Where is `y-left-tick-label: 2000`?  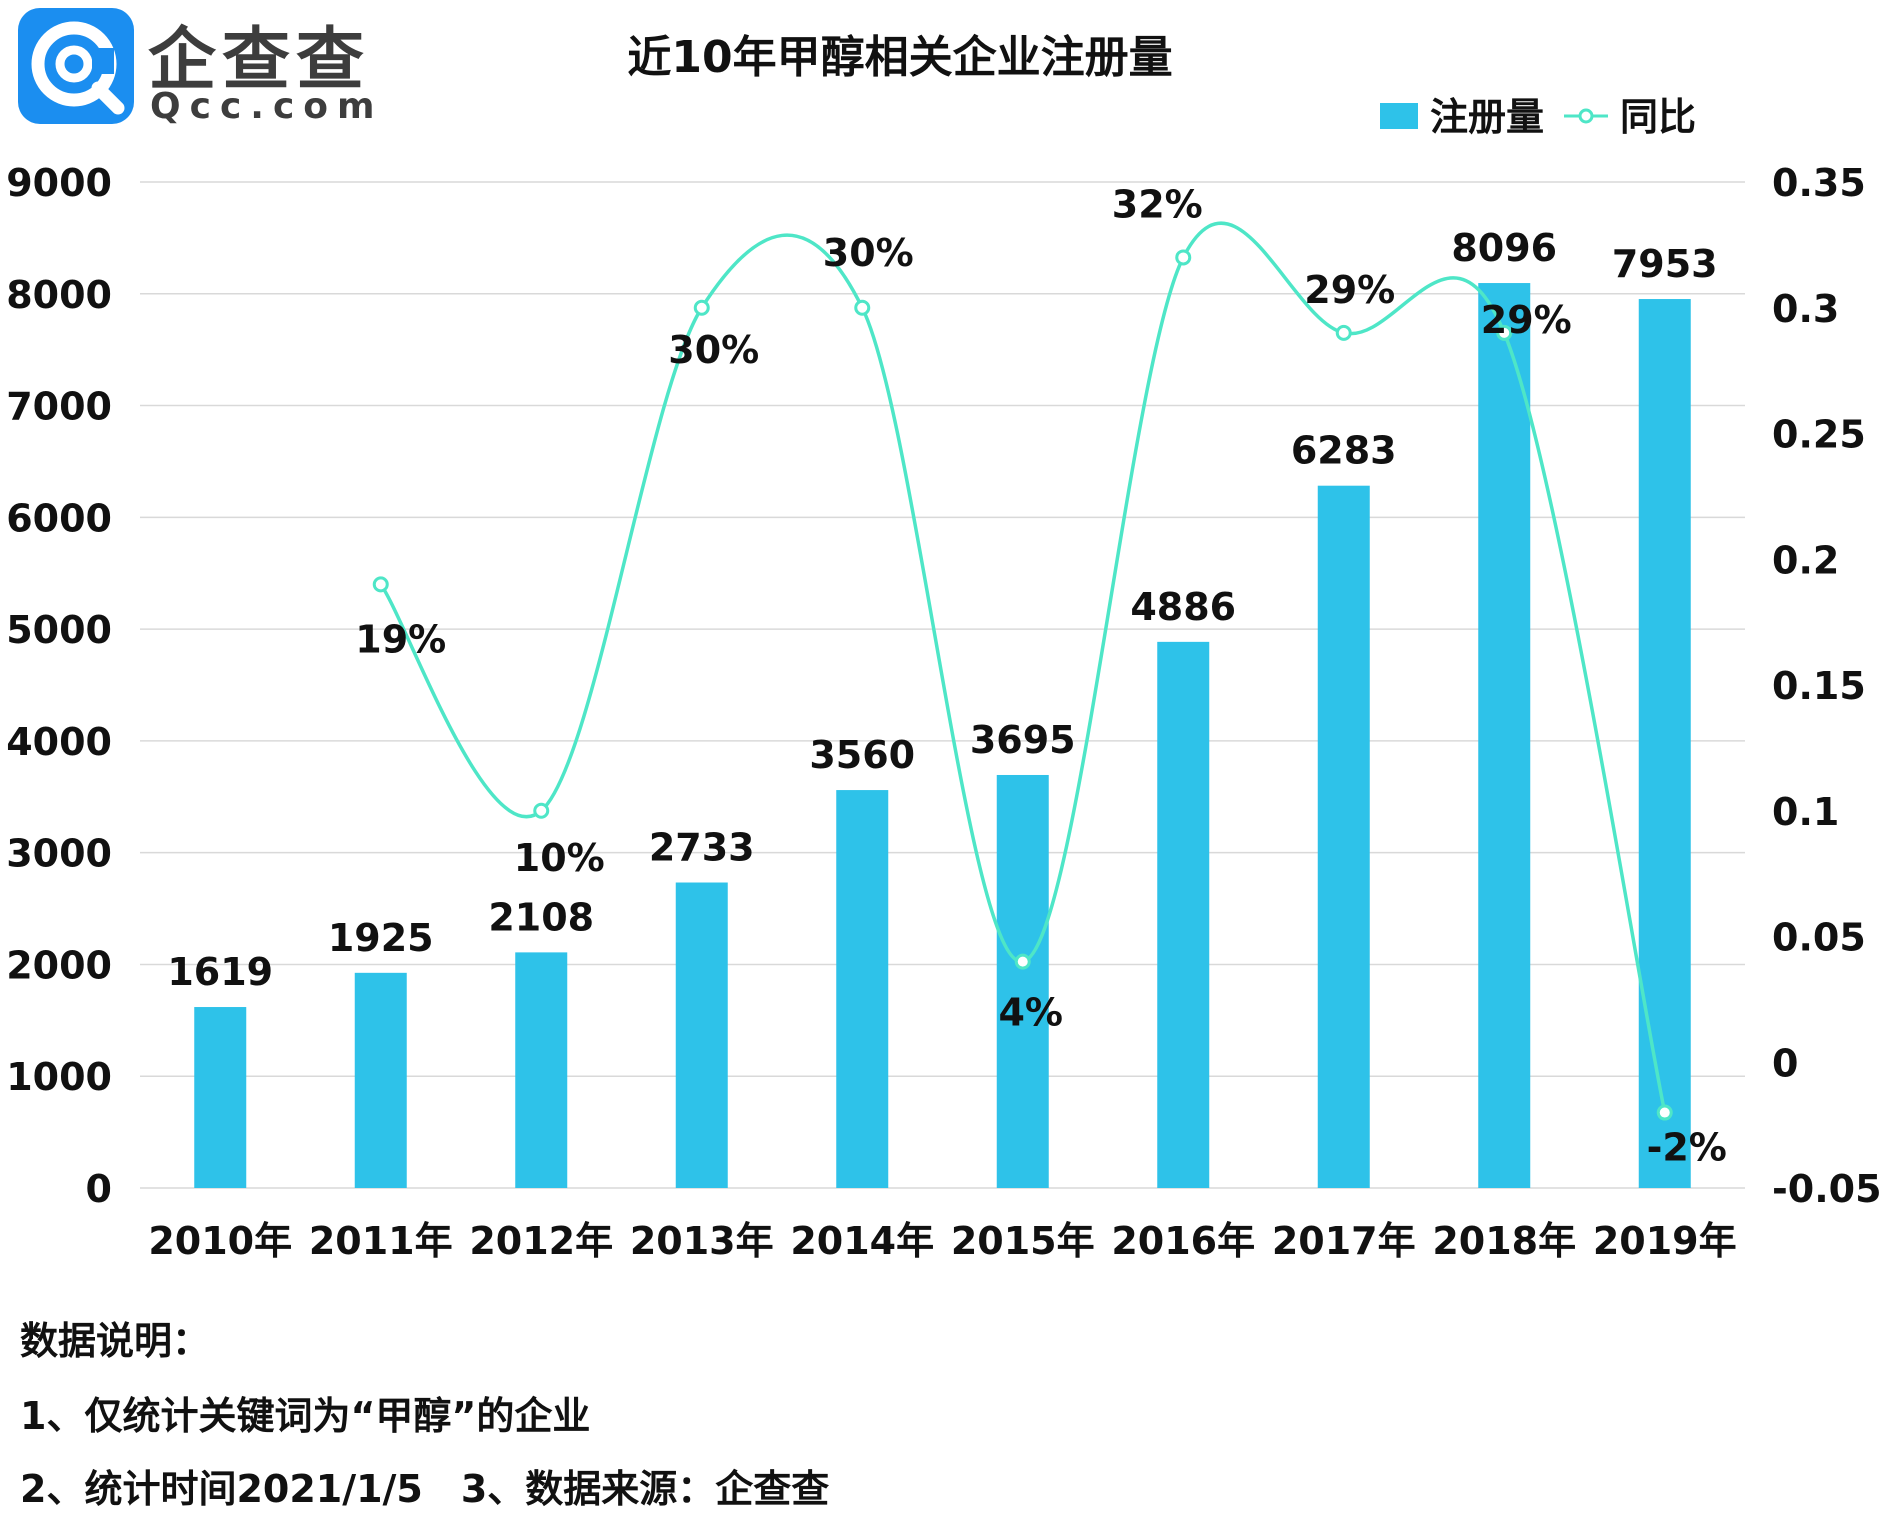 y-left-tick-label: 2000 is located at coordinates (59, 965).